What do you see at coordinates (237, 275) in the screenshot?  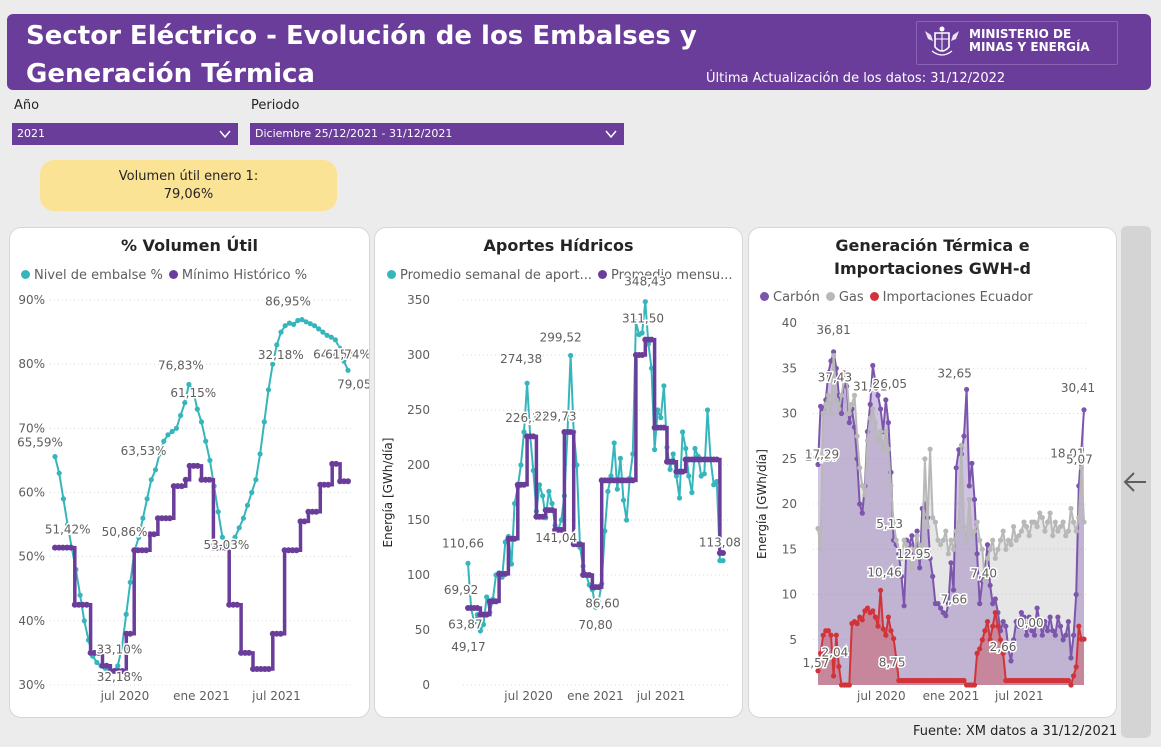 I see `legend-item: Mínimo Histórico %` at bounding box center [237, 275].